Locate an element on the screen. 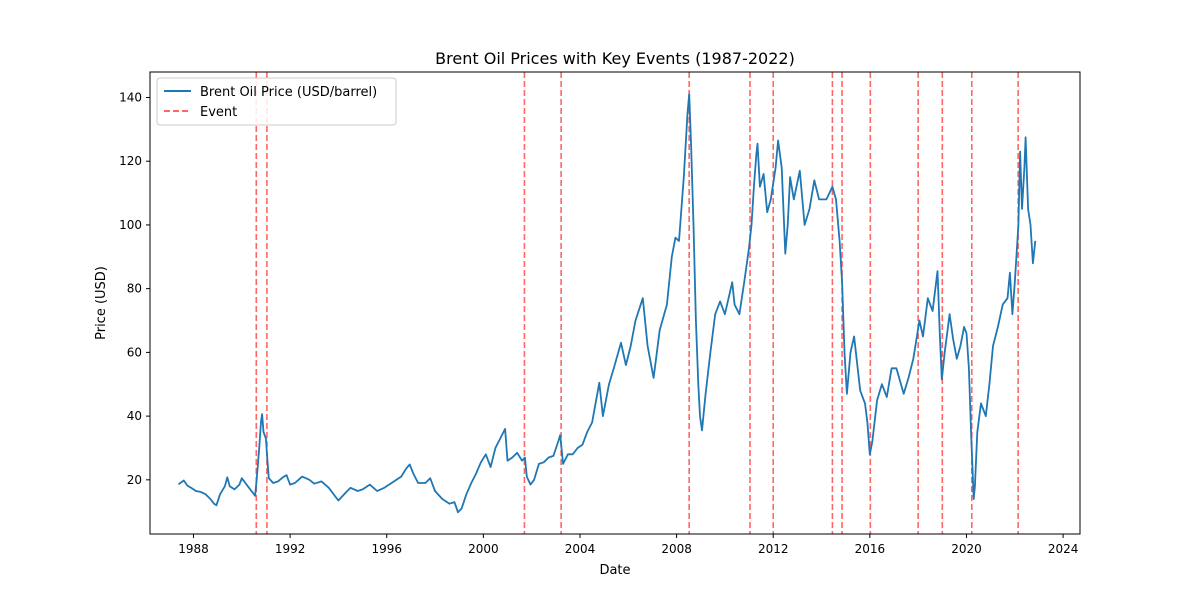 The image size is (1200, 600). y-tick-label: 80 is located at coordinates (134, 289).